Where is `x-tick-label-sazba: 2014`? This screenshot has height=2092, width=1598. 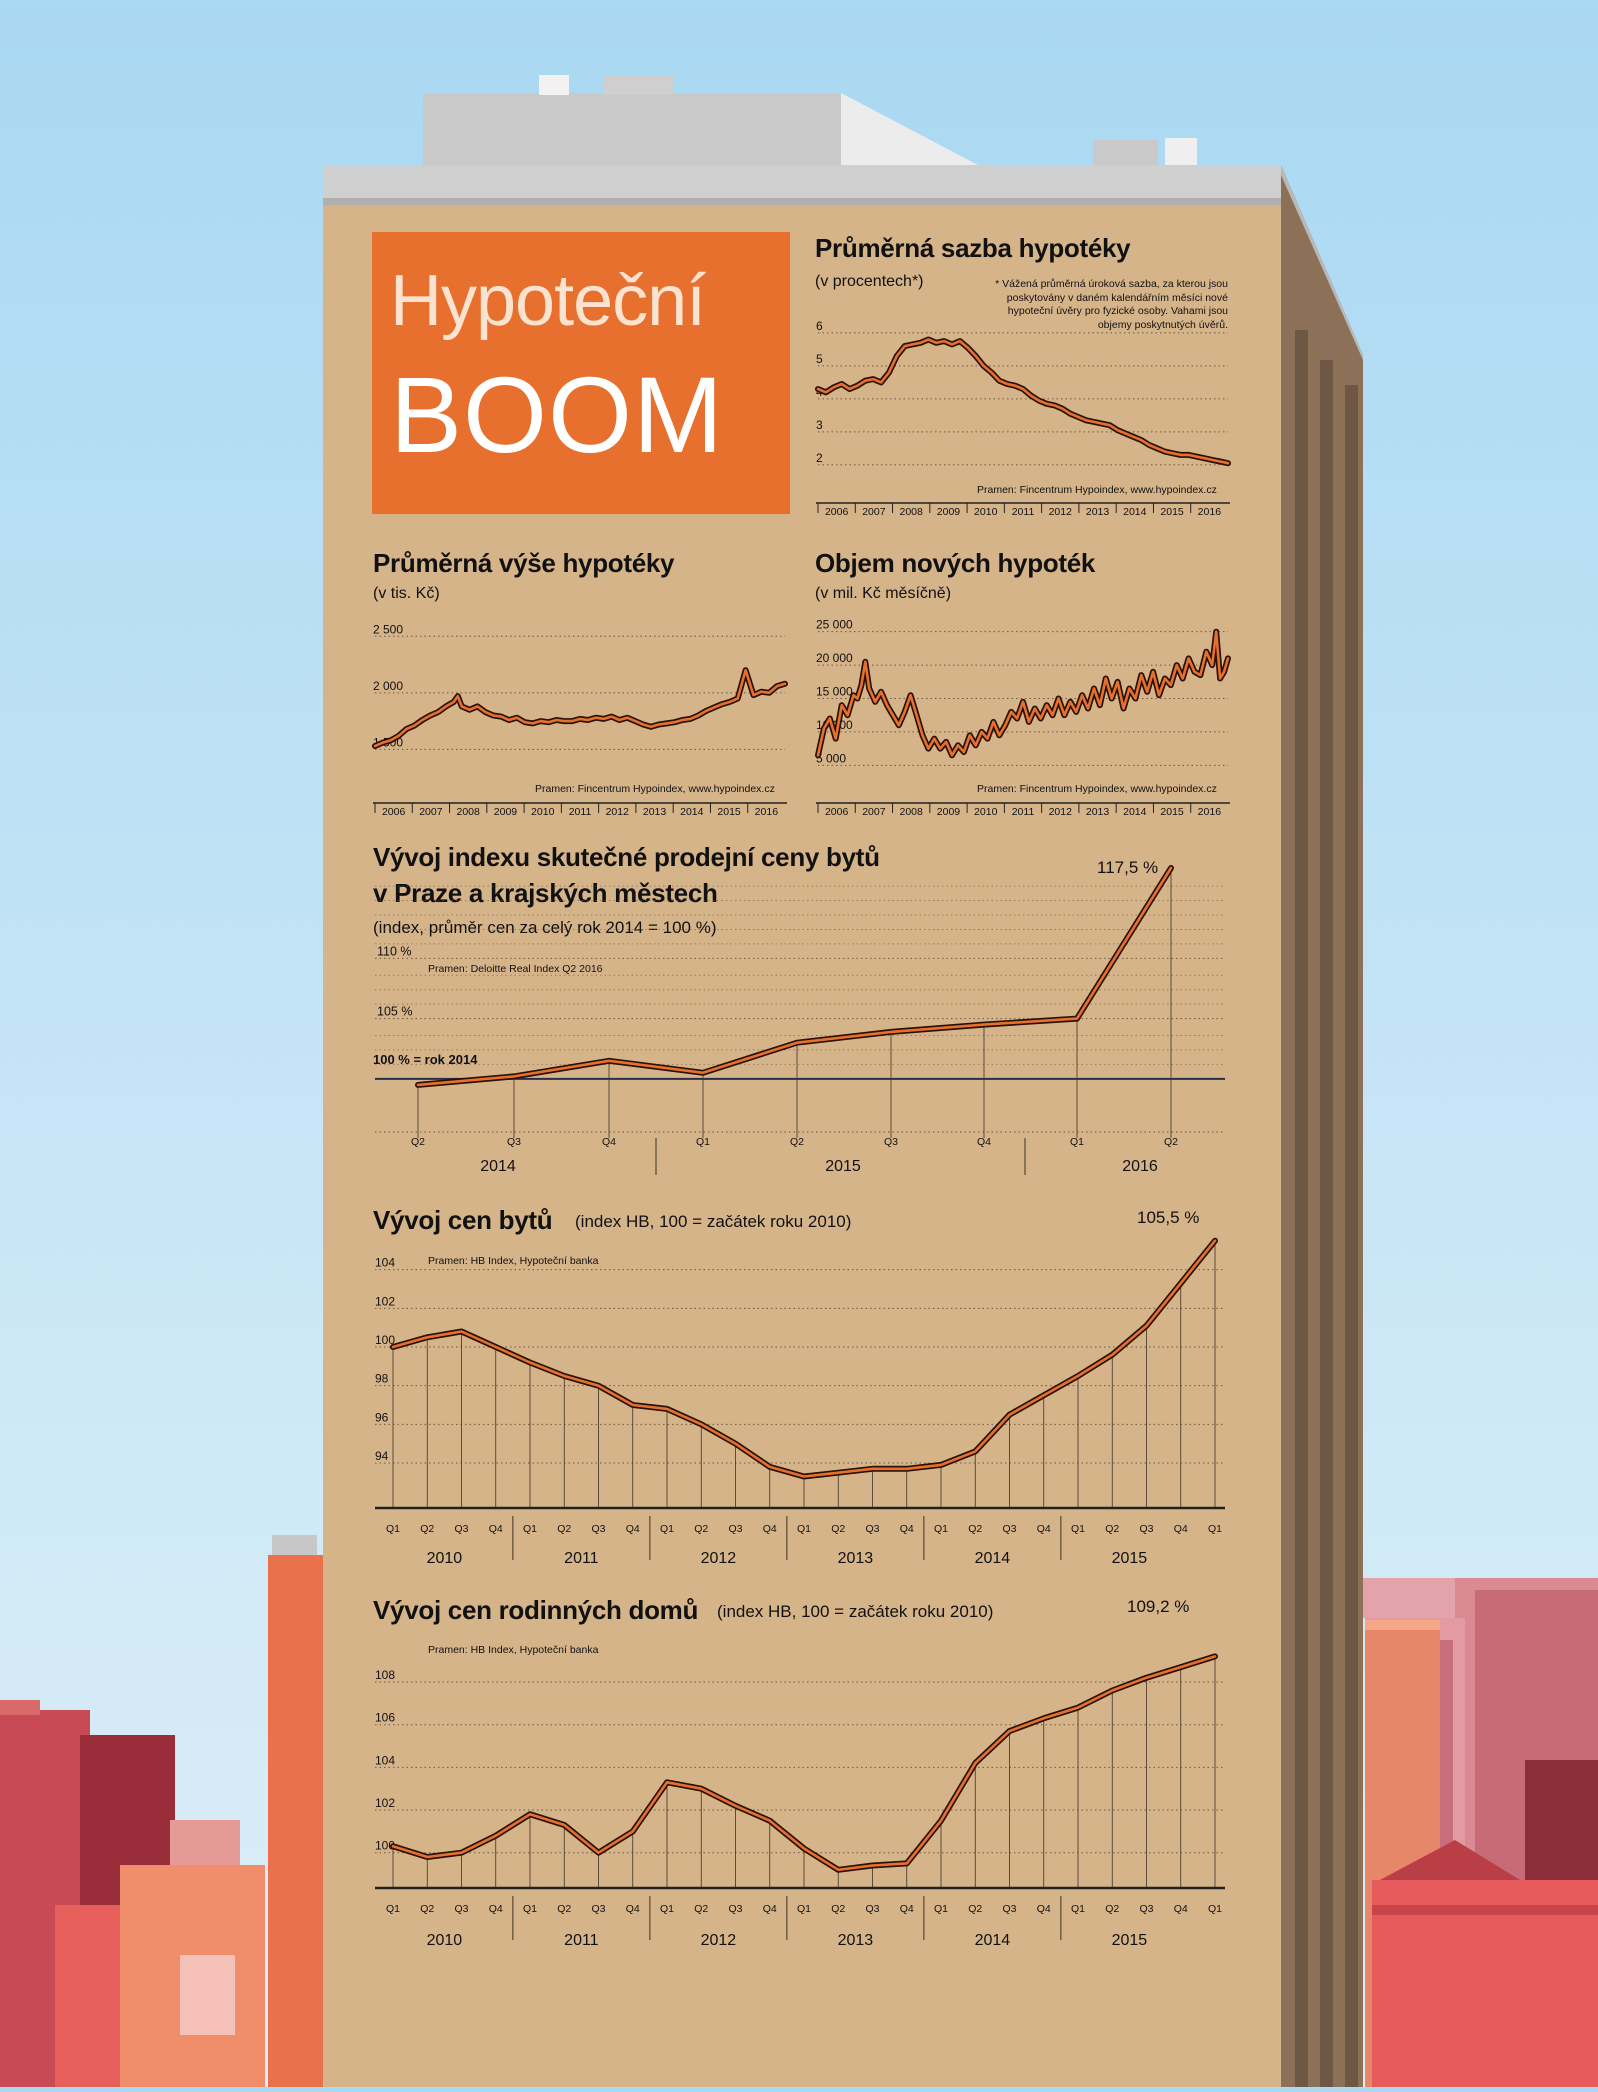 x-tick-label-sazba: 2014 is located at coordinates (1135, 512).